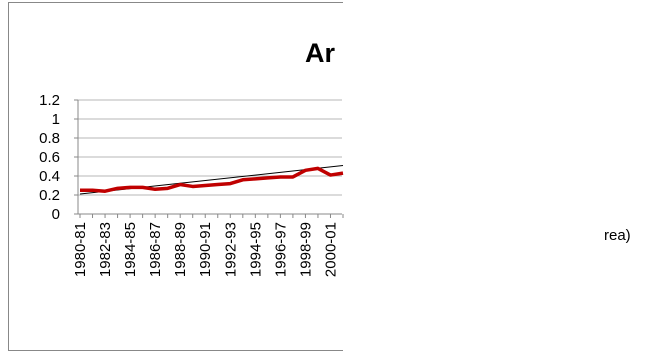 This screenshot has width=669, height=354. I want to click on x-tick-label: 1998-99, so click(305, 249).